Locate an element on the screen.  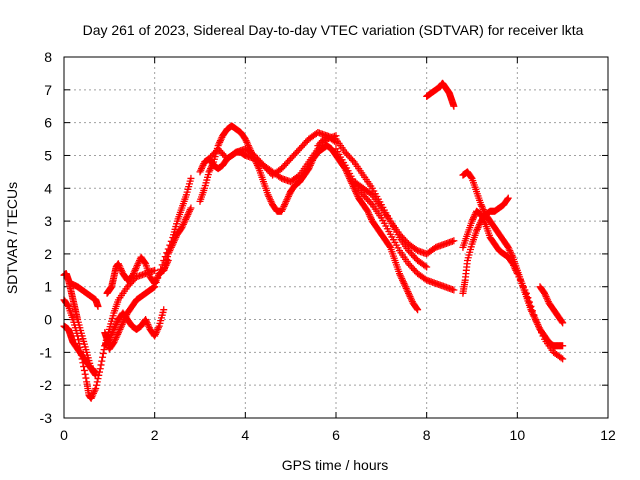
x-tick-label: 10 is located at coordinates (518, 435).